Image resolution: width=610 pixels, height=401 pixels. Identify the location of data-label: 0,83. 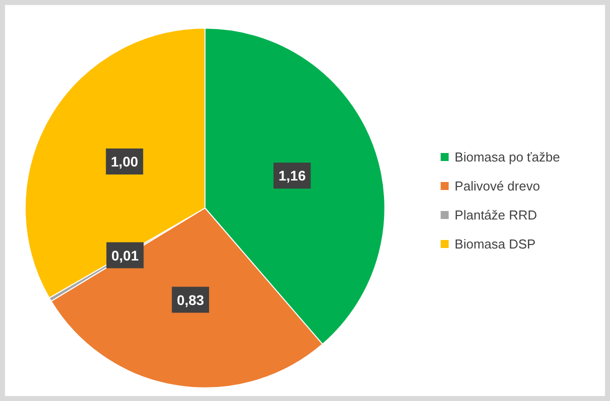
(190, 300).